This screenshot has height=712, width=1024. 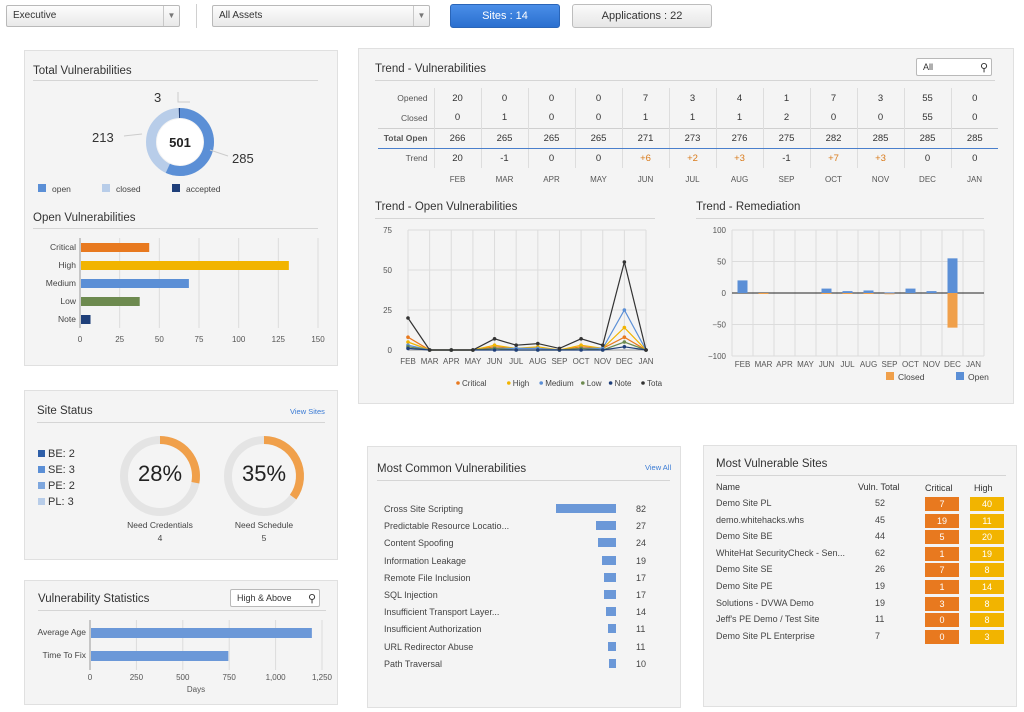 What do you see at coordinates (160, 656) in the screenshot?
I see `bar-time-to-fix` at bounding box center [160, 656].